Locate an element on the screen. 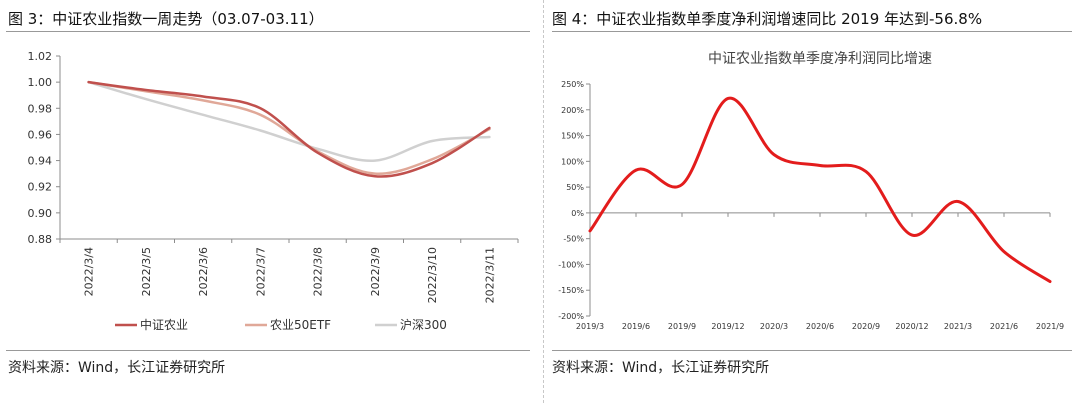 The image size is (1080, 403). x-tick-label: 2020/6 is located at coordinates (820, 326).